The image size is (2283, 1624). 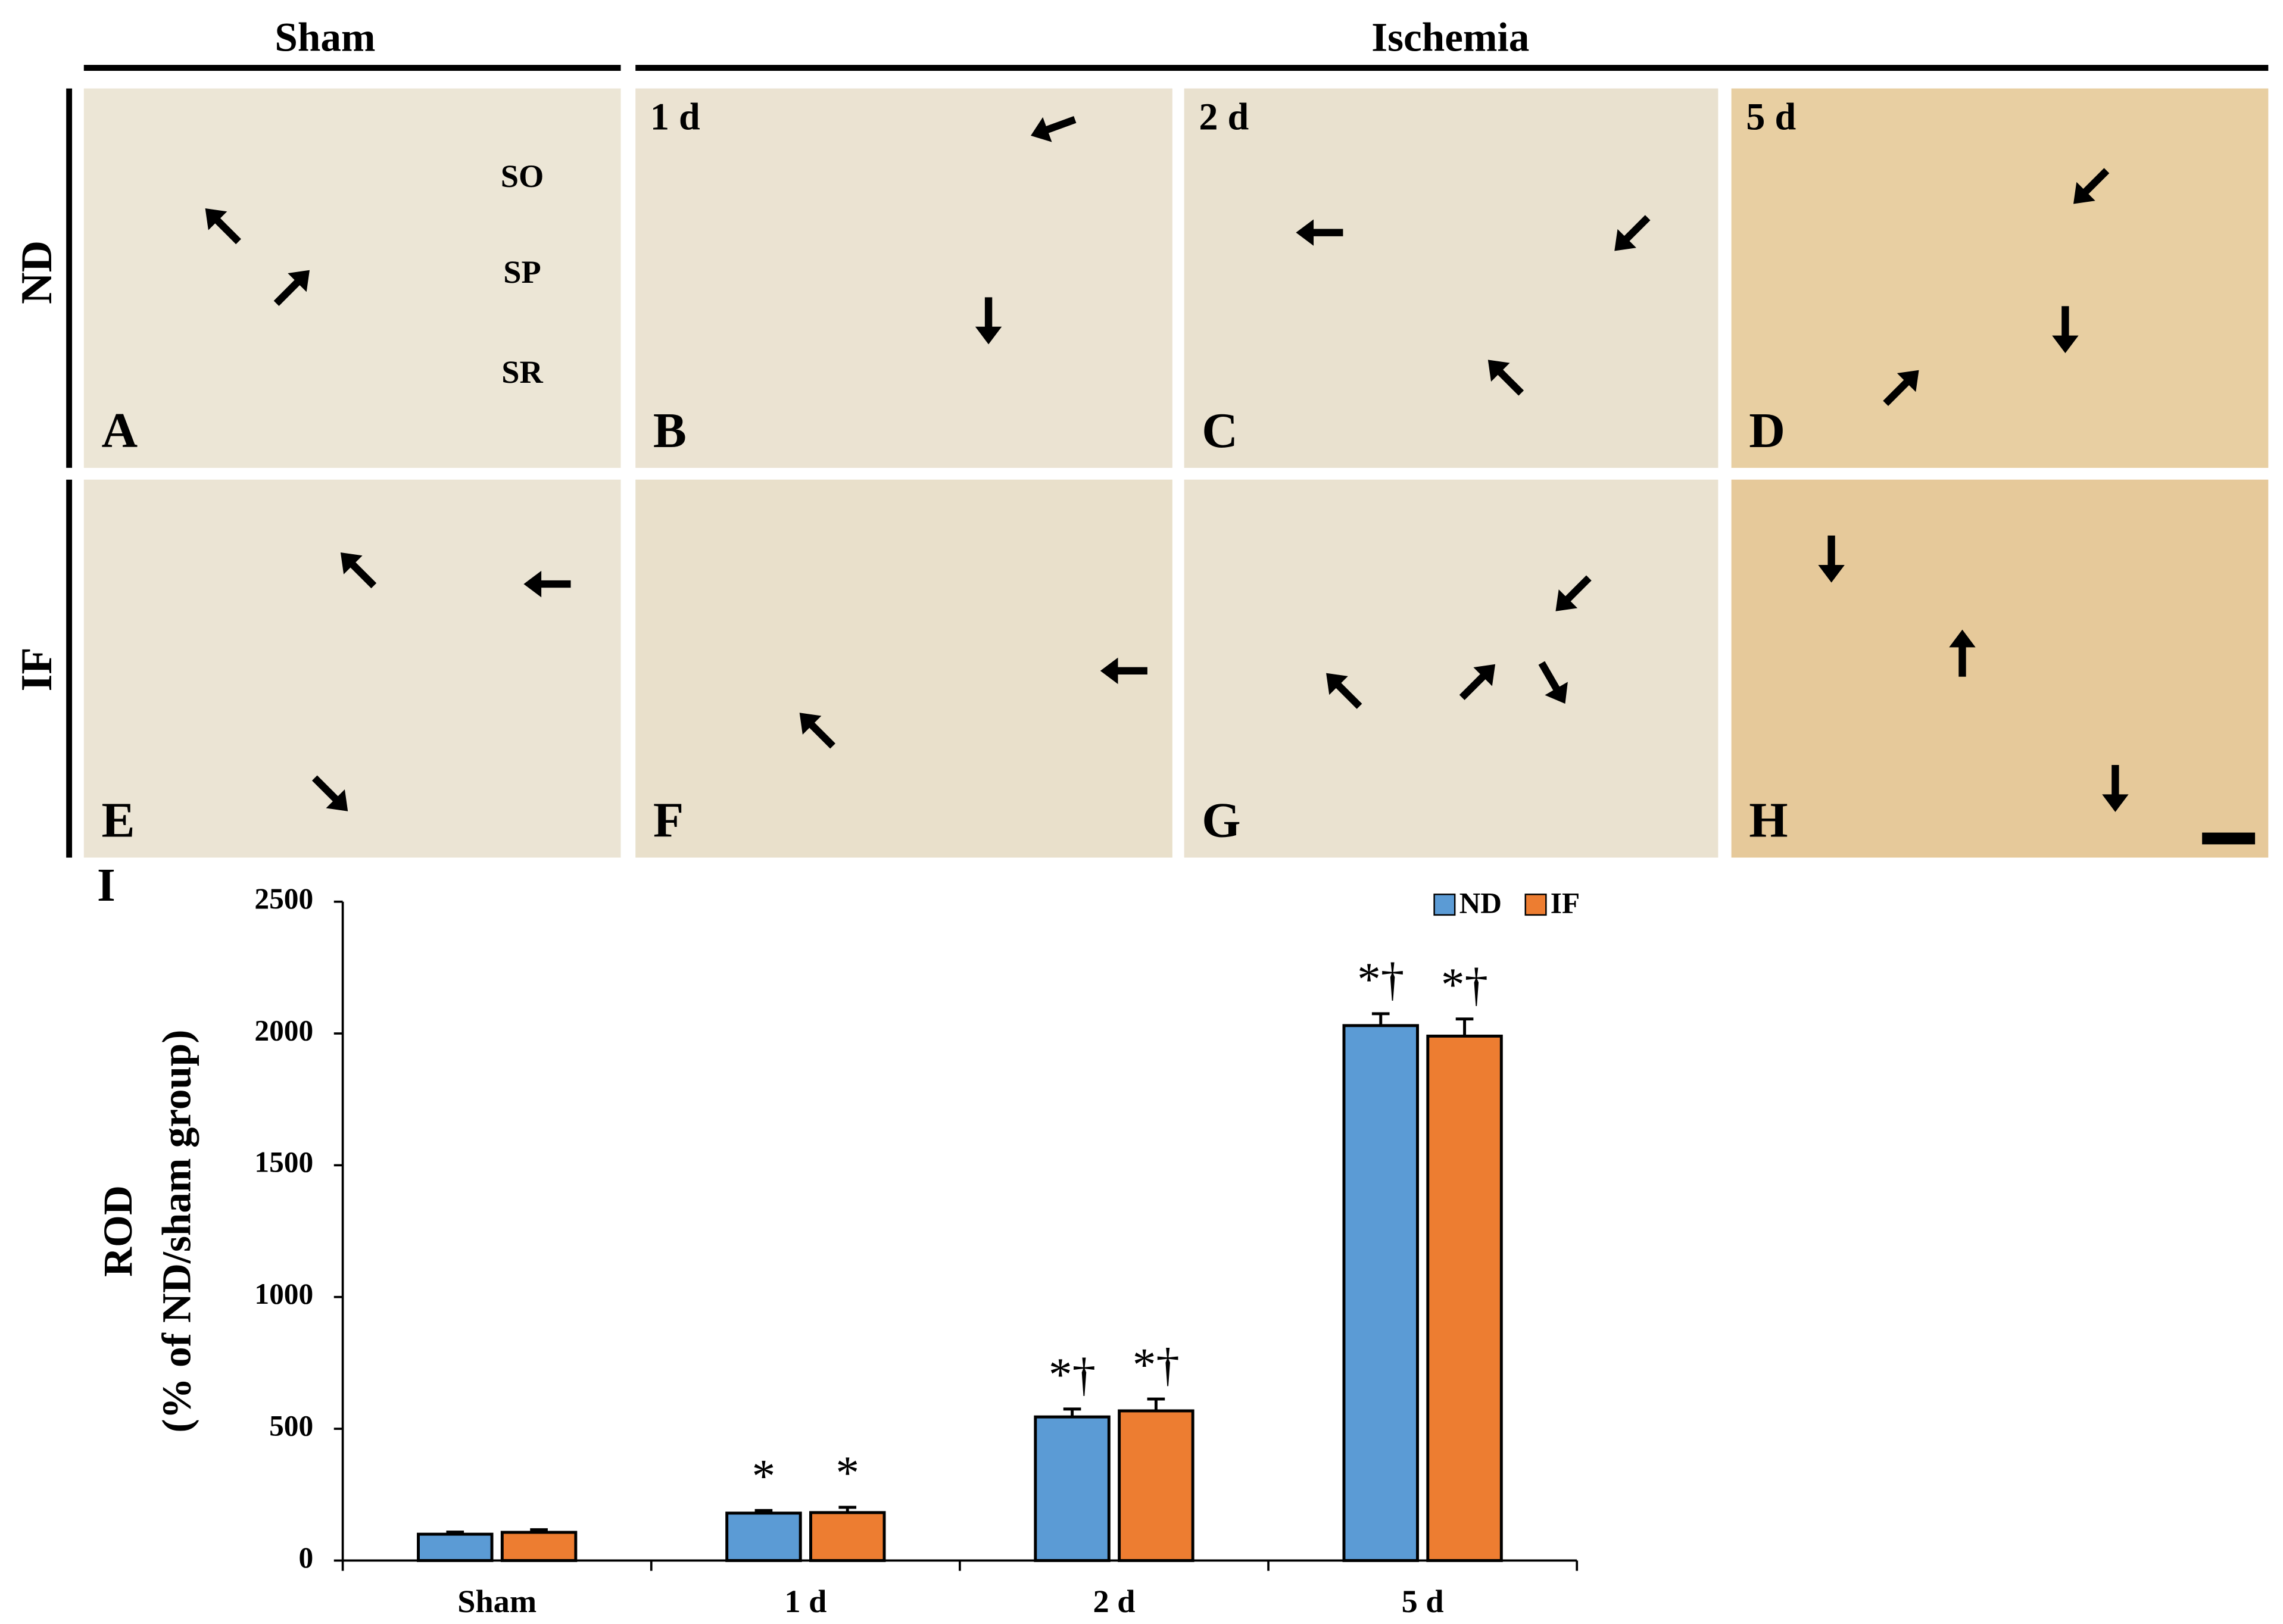 I want to click on y-axis-title: ROD, so click(x=118, y=1231).